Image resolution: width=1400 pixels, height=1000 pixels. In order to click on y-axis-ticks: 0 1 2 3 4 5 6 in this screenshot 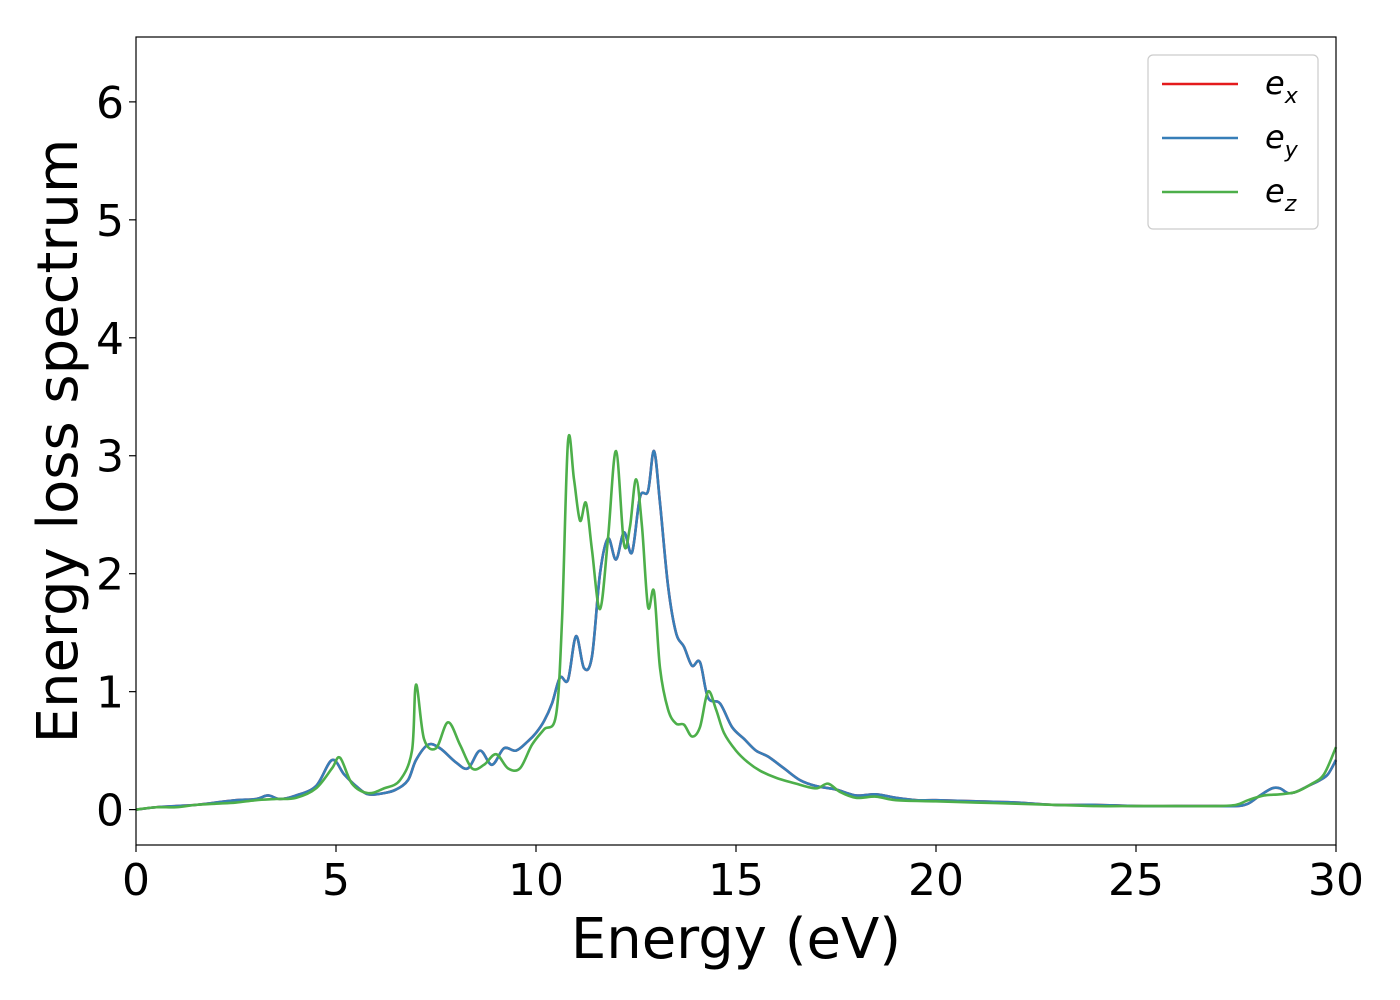, I will do `click(116, 457)`.